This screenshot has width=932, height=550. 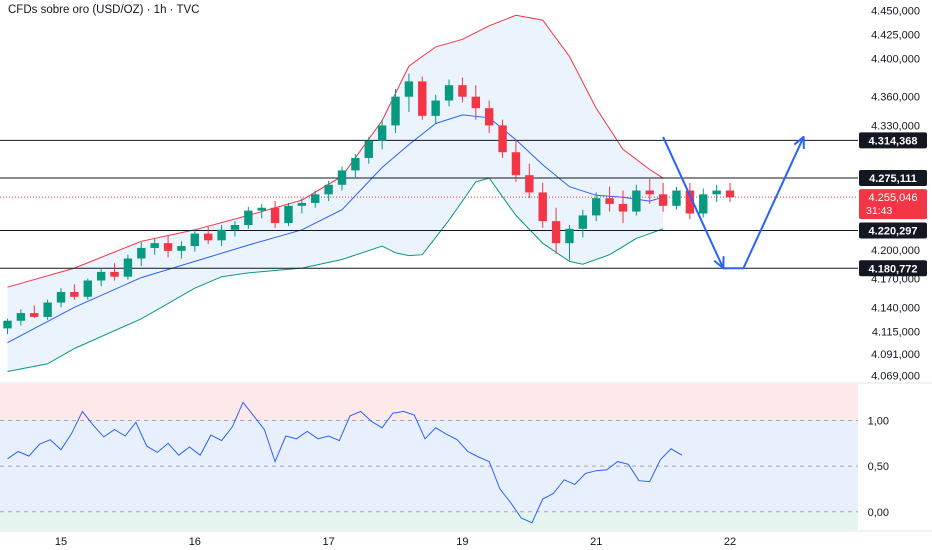 What do you see at coordinates (895, 280) in the screenshot?
I see `price-tick-label: 4.170,000` at bounding box center [895, 280].